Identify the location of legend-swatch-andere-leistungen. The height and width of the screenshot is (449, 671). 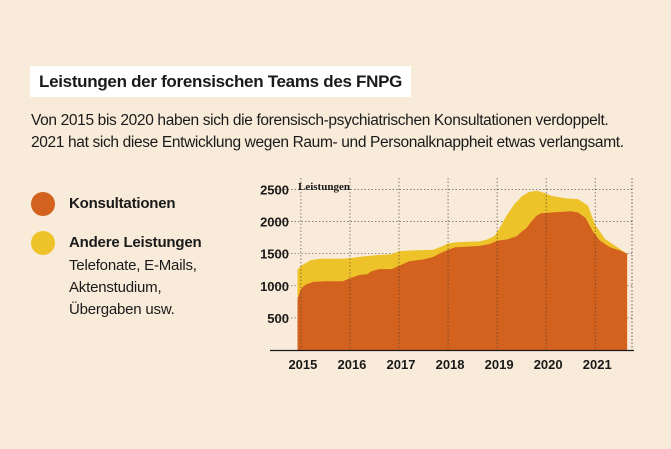
(43, 243).